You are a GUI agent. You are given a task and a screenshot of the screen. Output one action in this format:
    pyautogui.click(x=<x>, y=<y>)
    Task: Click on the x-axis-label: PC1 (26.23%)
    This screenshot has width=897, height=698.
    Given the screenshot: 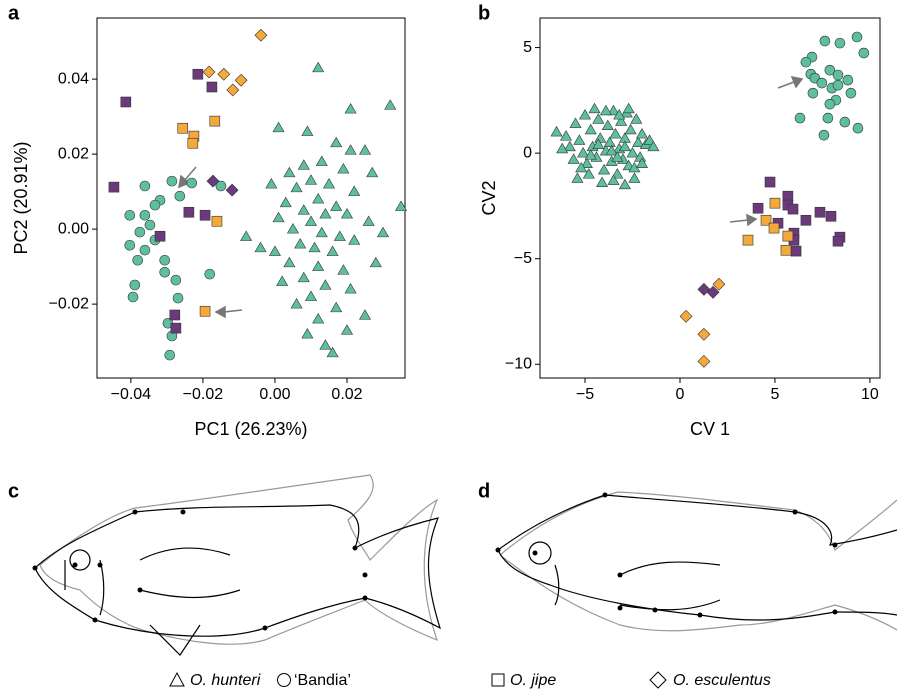 What is the action you would take?
    pyautogui.click(x=250, y=429)
    